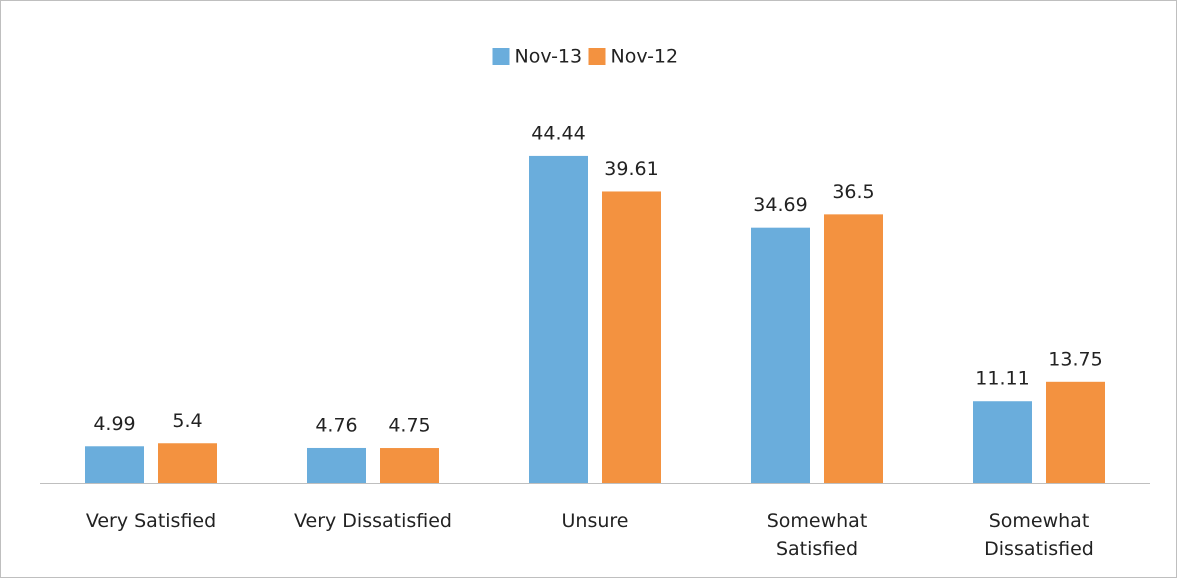  Describe the element at coordinates (1039, 535) in the screenshot. I see `x-tick-label: Somewhat Dissatisfied` at that location.